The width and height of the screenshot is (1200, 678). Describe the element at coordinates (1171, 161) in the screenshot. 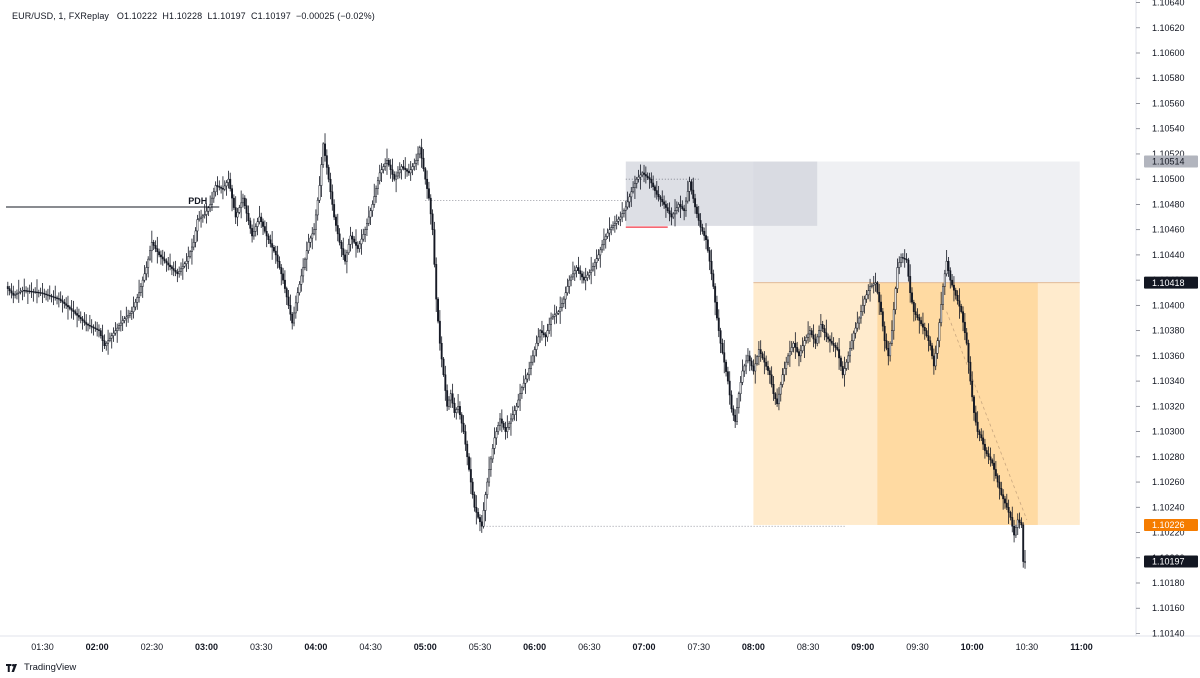

I see `price-label-bg` at that location.